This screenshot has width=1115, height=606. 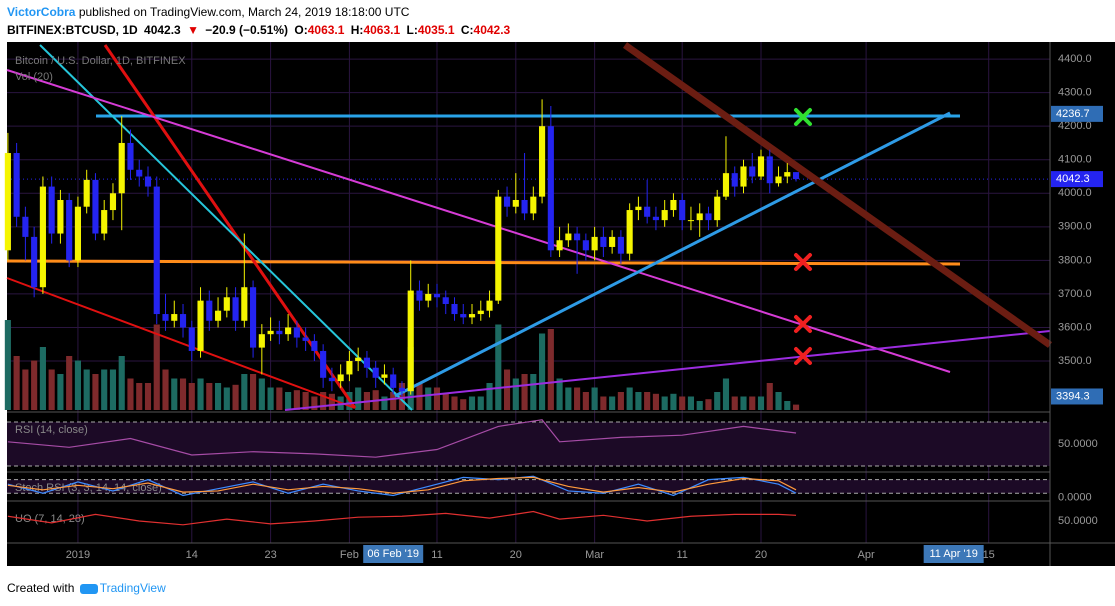 I want to click on y-tick-label: 50.0000, so click(x=1078, y=521).